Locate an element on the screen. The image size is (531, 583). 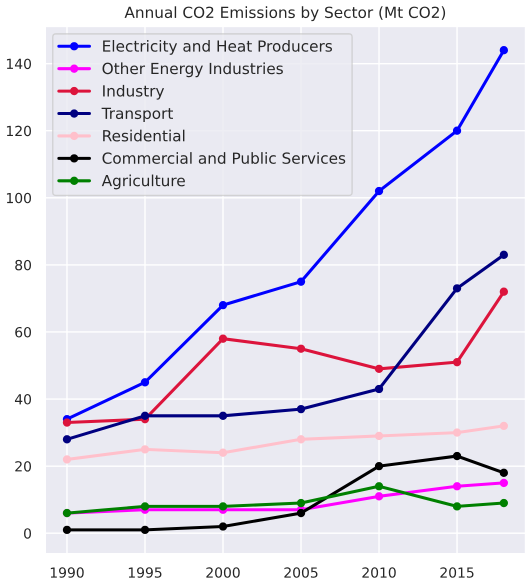
y-tick-label: 120 is located at coordinates (19, 131).